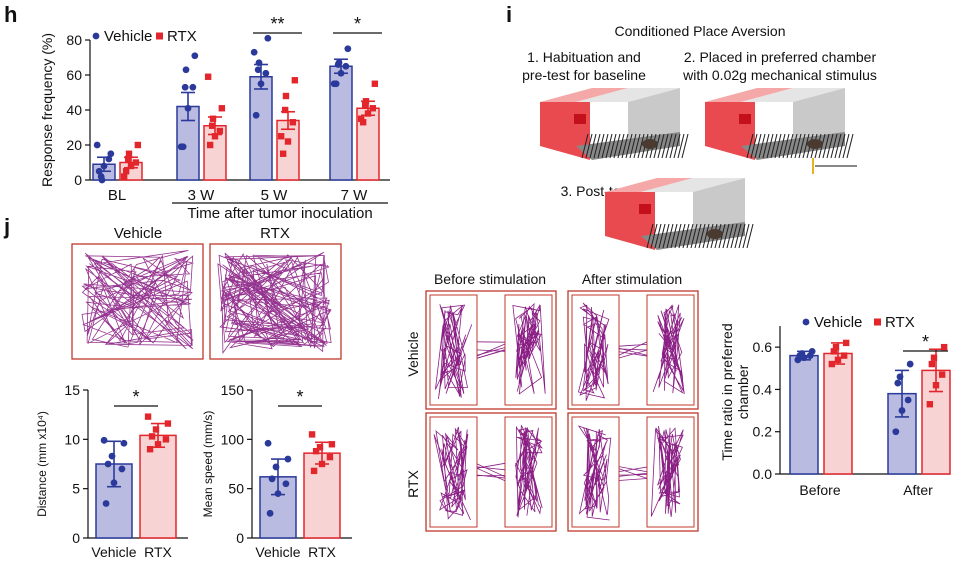 This screenshot has height=574, width=976. I want to click on x-tick-label: 5 W, so click(275, 195).